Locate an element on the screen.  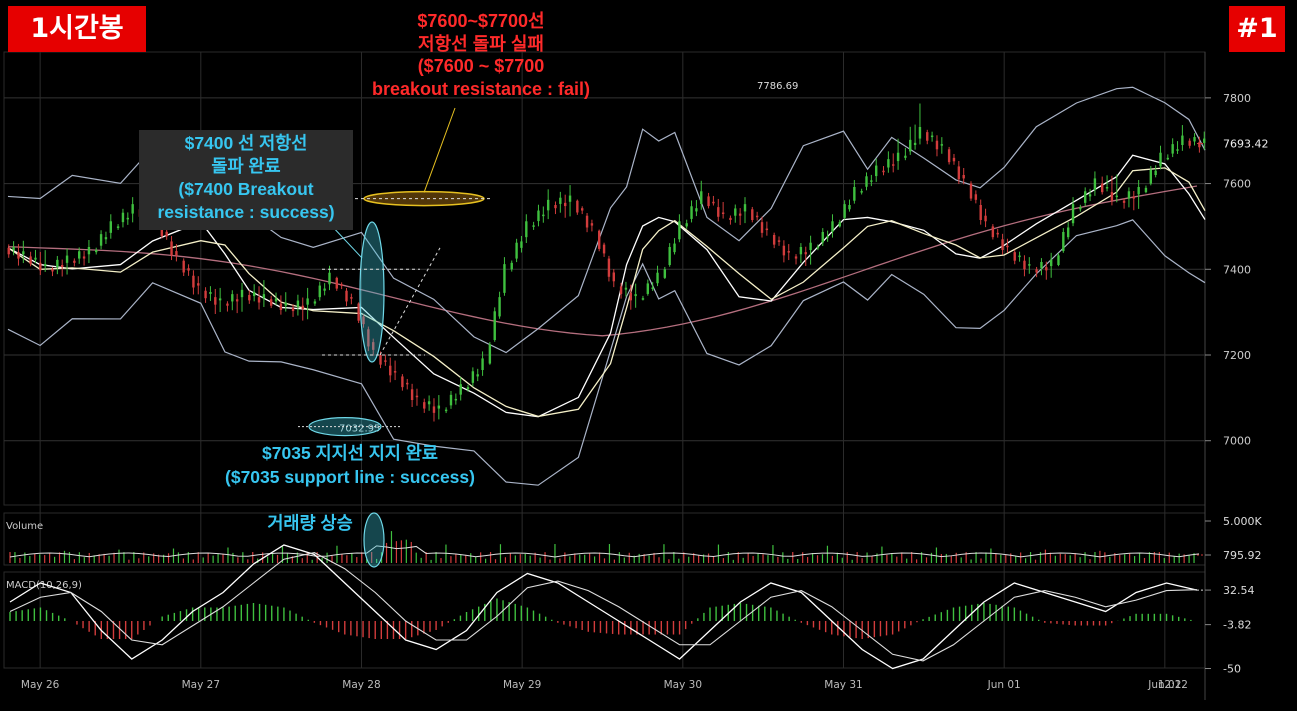
high-price-label: 7786.69 is located at coordinates (777, 86).